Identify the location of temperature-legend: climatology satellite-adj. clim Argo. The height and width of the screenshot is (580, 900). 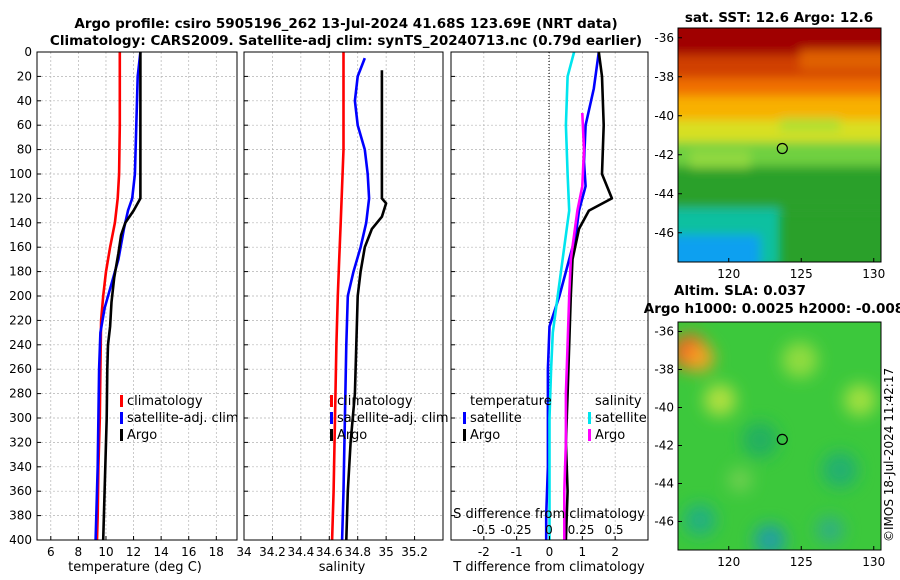
(179, 418).